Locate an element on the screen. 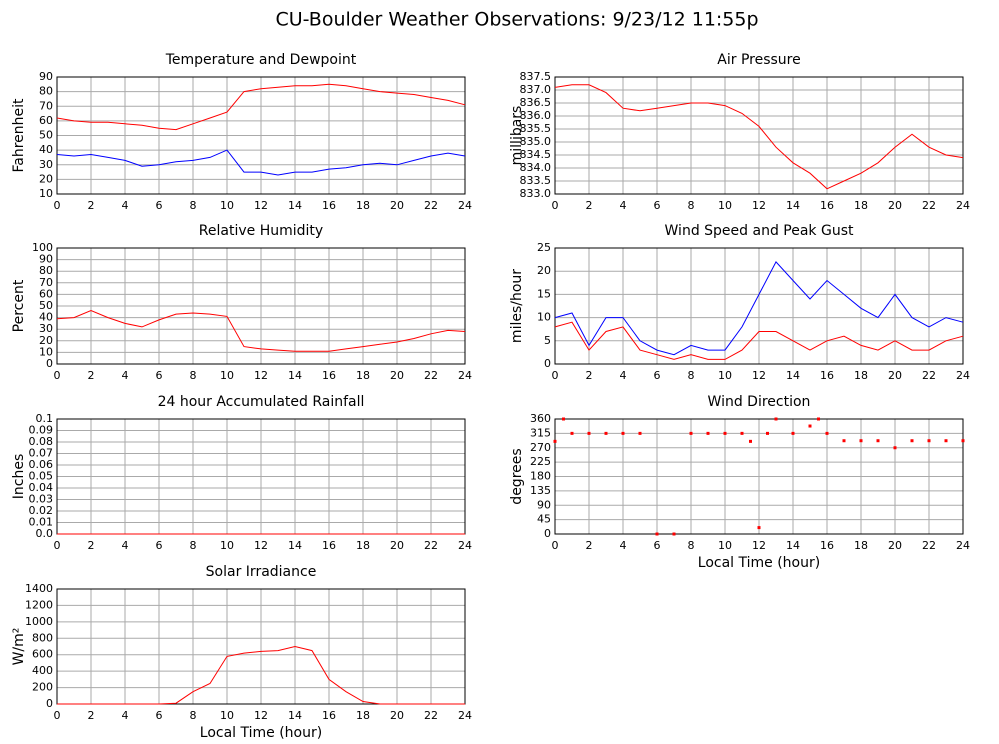 This screenshot has height=744, width=999. y-tick-label: 90 is located at coordinates (46, 76).